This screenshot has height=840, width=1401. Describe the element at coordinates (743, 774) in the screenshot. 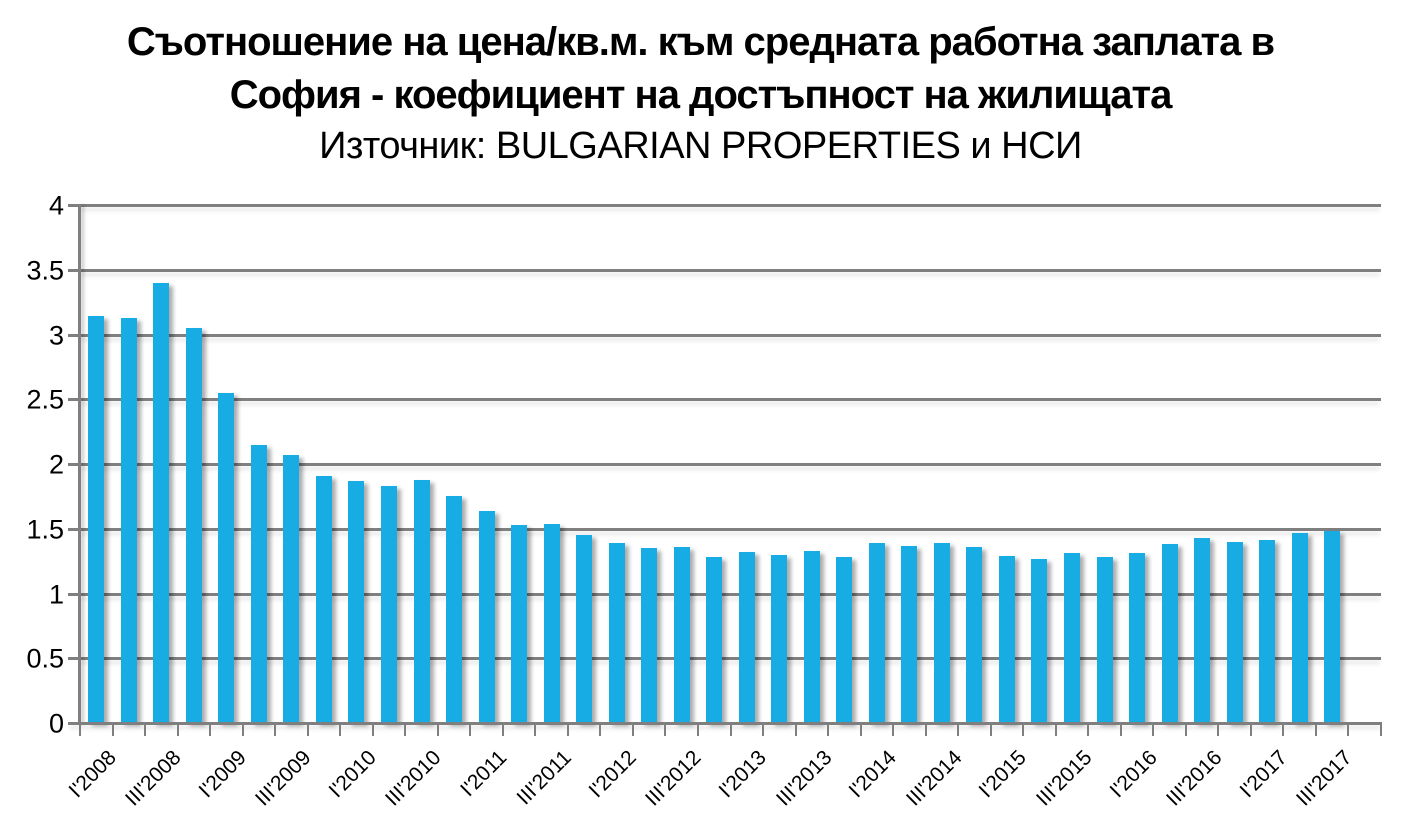

I see `x-axis-label: I'2013` at that location.